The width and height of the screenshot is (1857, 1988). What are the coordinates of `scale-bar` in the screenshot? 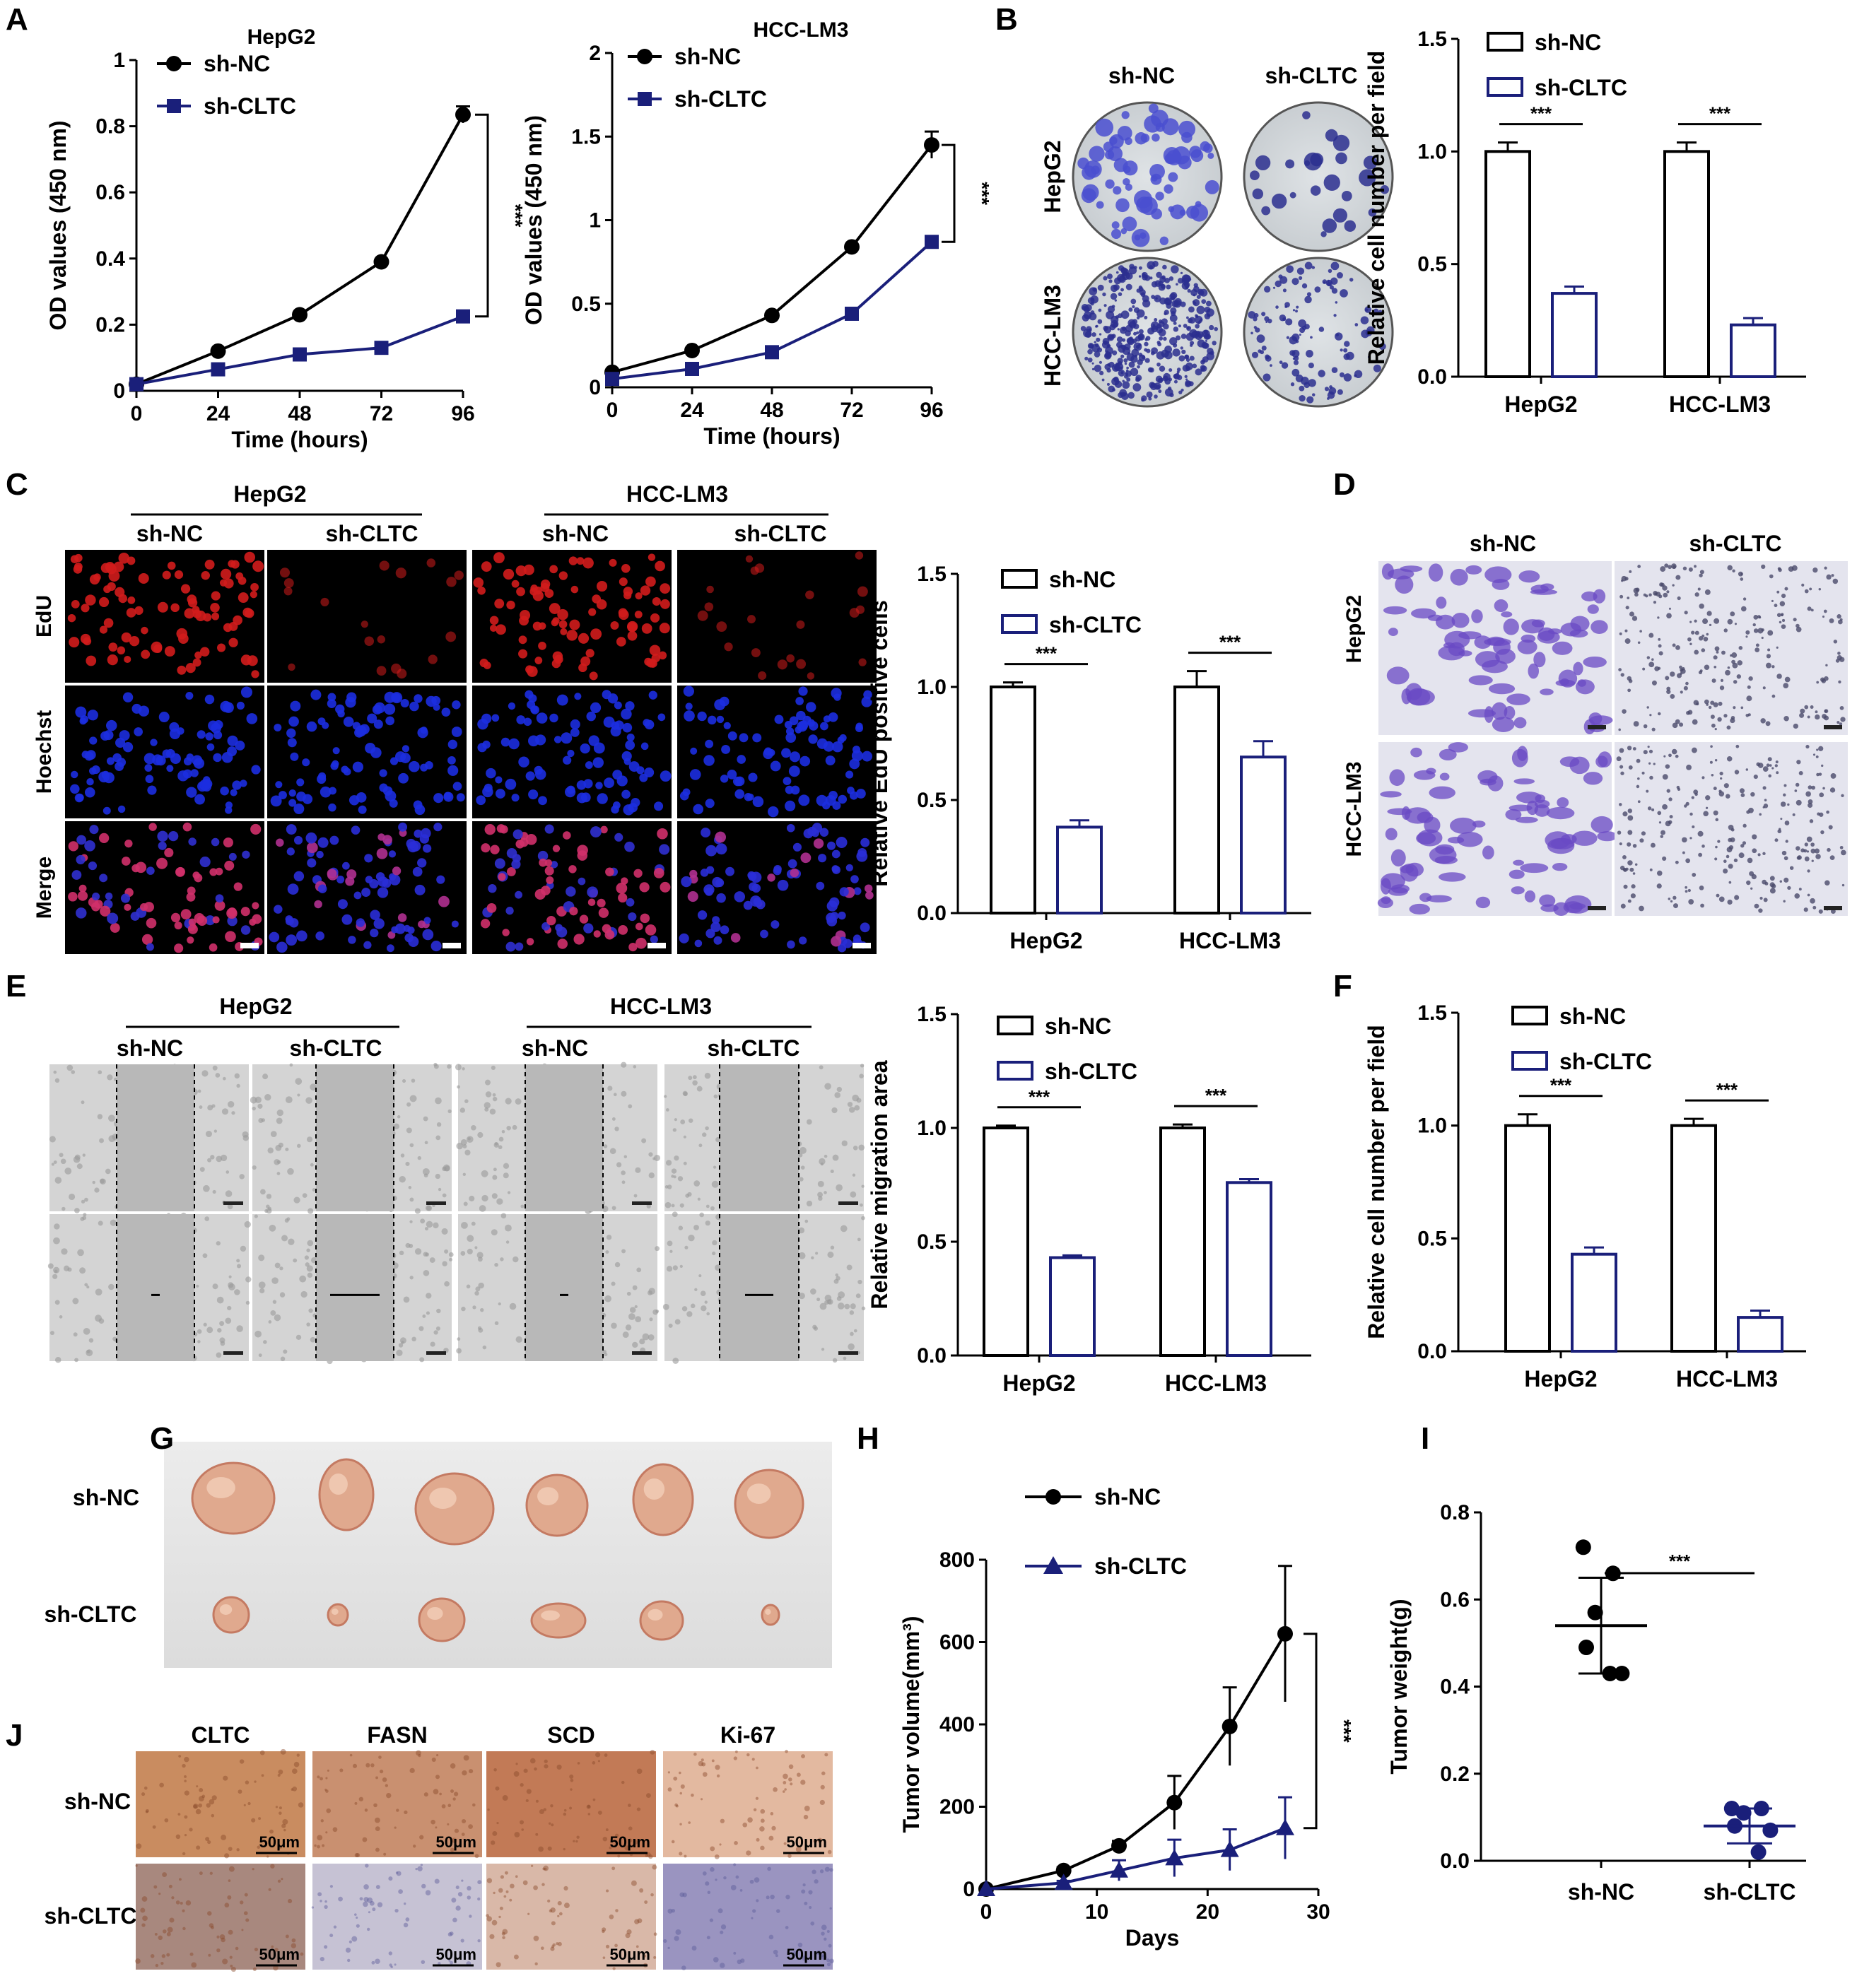 It's located at (1597, 727).